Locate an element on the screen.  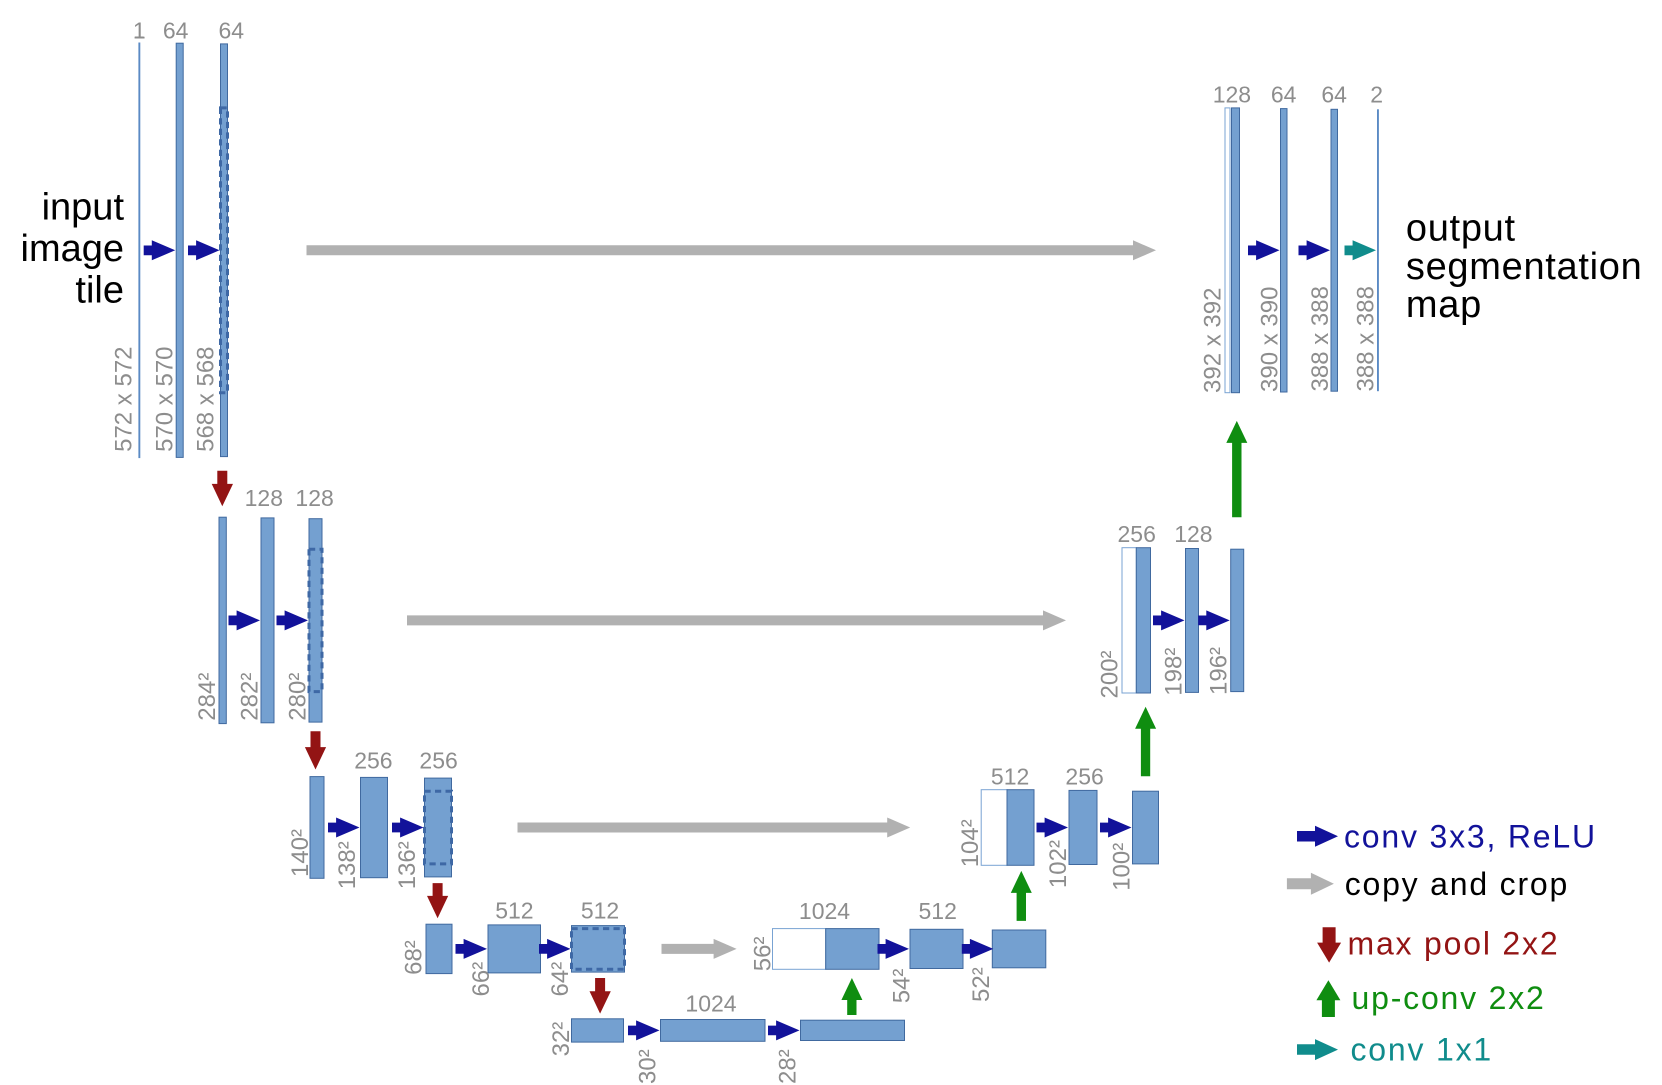
svg-text: 1 is located at coordinates (139, 30).